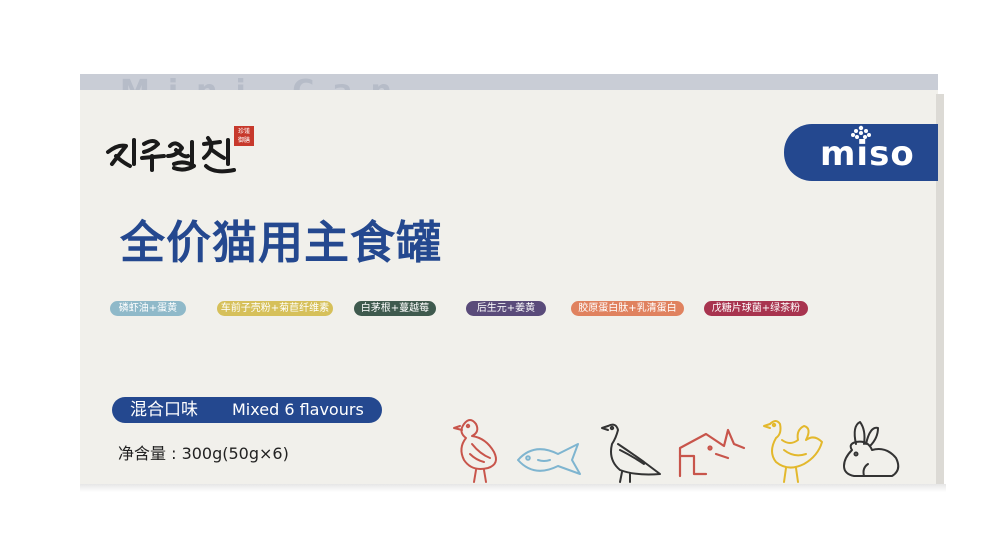 The image size is (1000, 559). I want to click on tree-icon, so click(861, 132).